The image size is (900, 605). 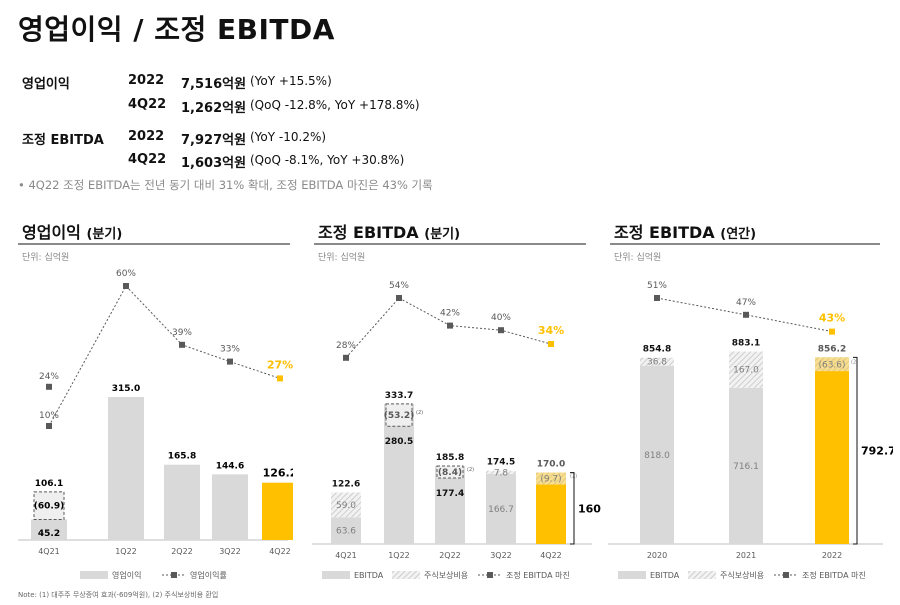 I want to click on summary-op-period-2: 4Q22, so click(x=147, y=104).